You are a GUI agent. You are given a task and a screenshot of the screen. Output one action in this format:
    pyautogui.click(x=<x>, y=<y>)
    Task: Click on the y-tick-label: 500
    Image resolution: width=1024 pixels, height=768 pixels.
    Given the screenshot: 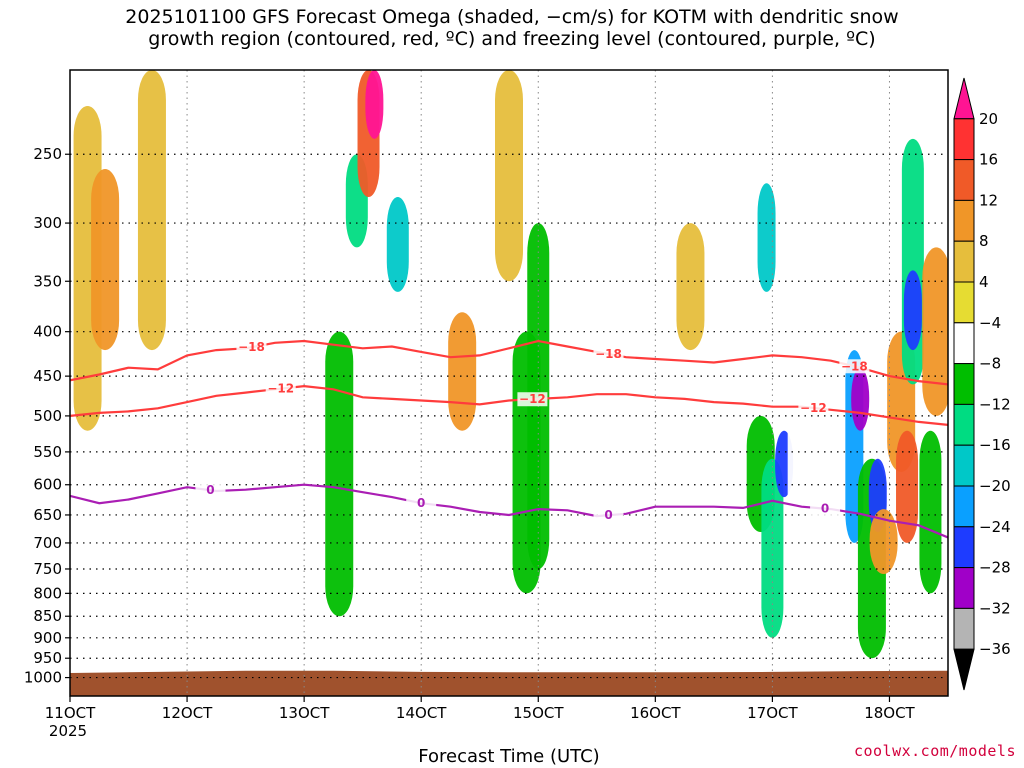 What is the action you would take?
    pyautogui.click(x=47, y=416)
    